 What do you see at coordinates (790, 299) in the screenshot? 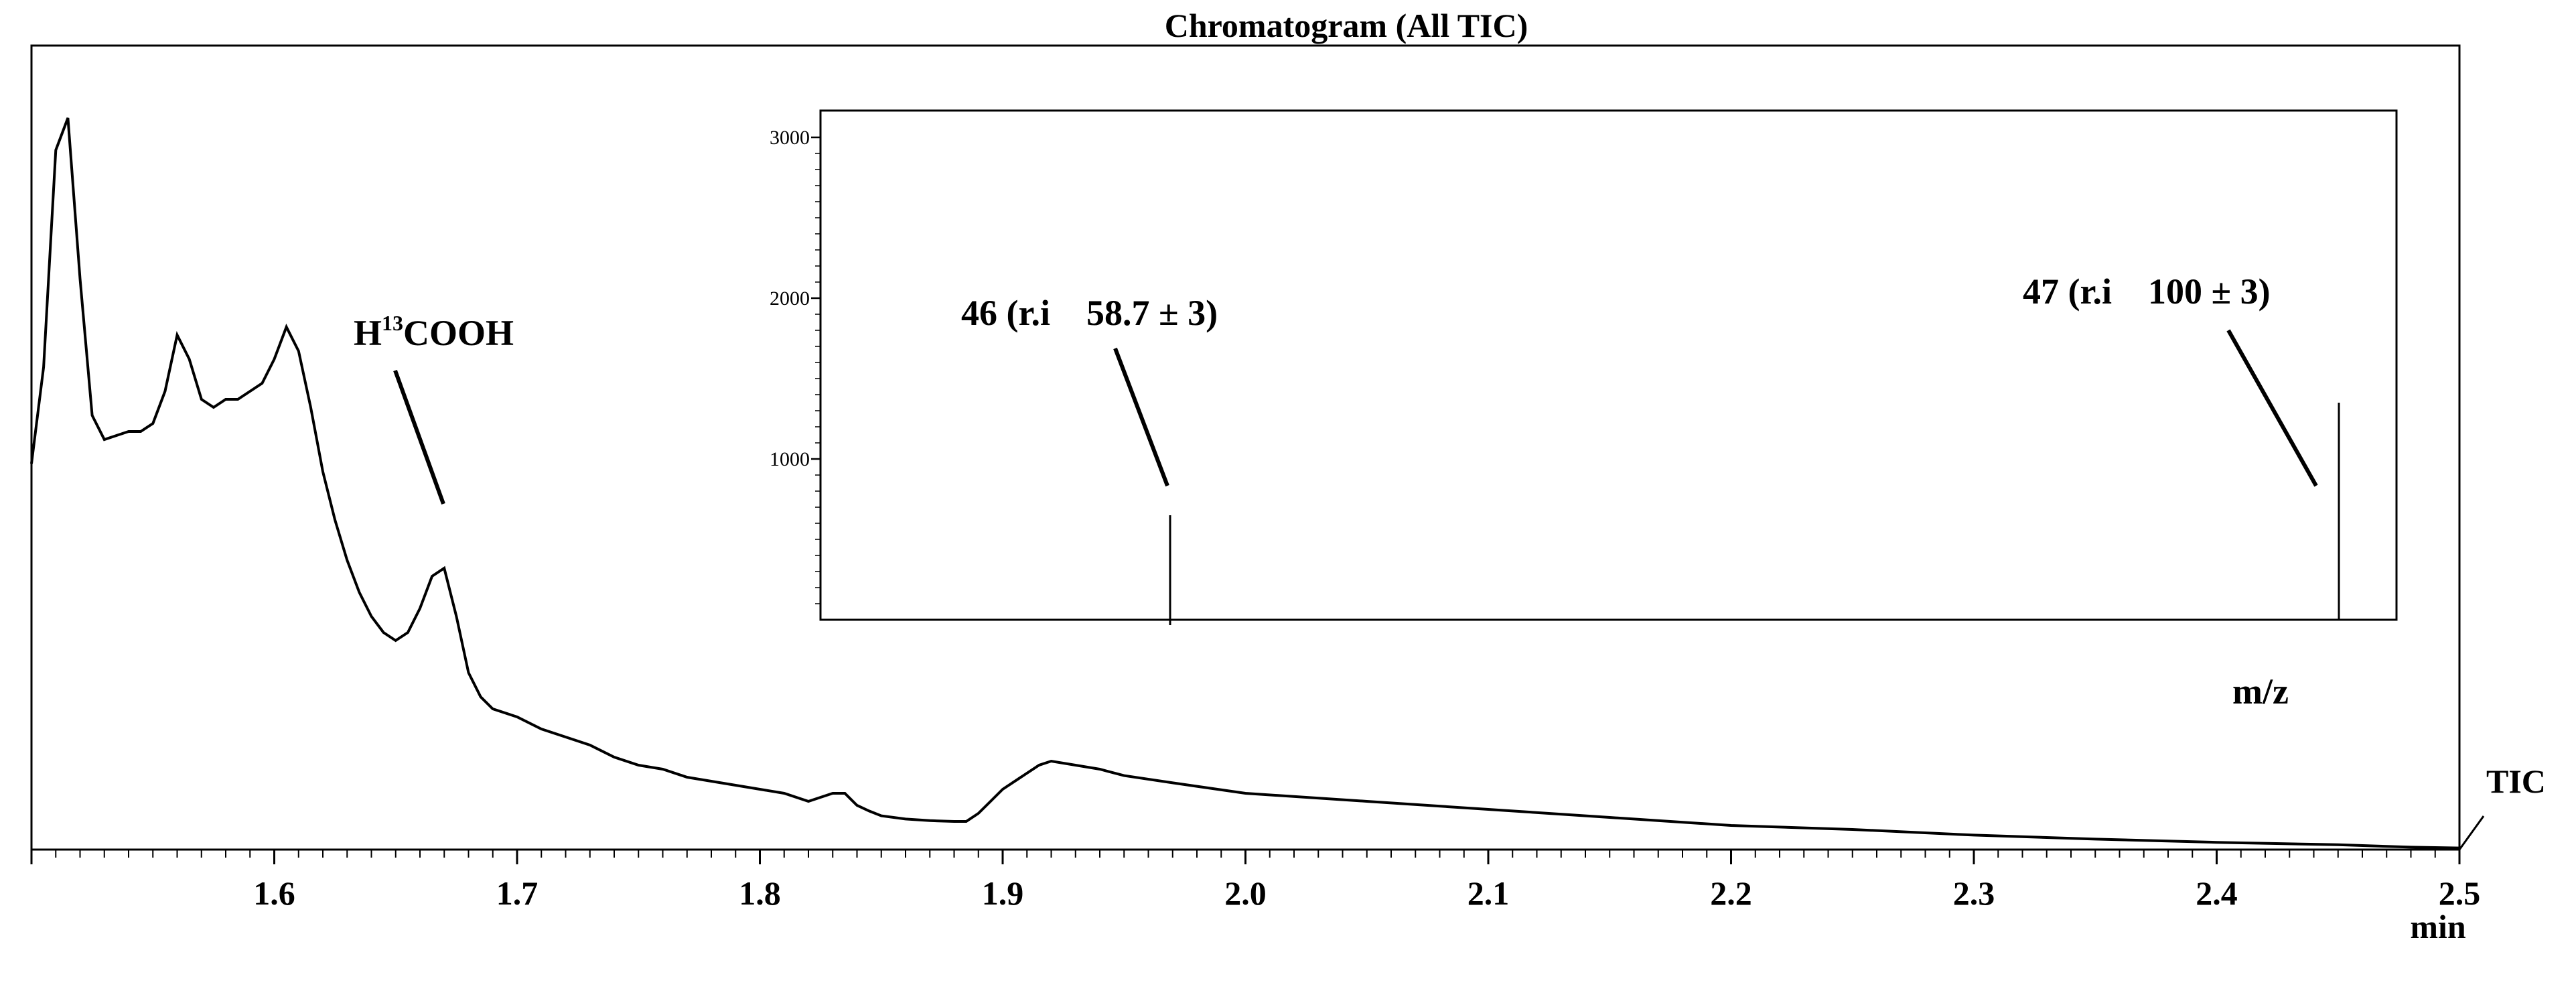
I see `inset-y-tick-label: 2000` at bounding box center [790, 299].